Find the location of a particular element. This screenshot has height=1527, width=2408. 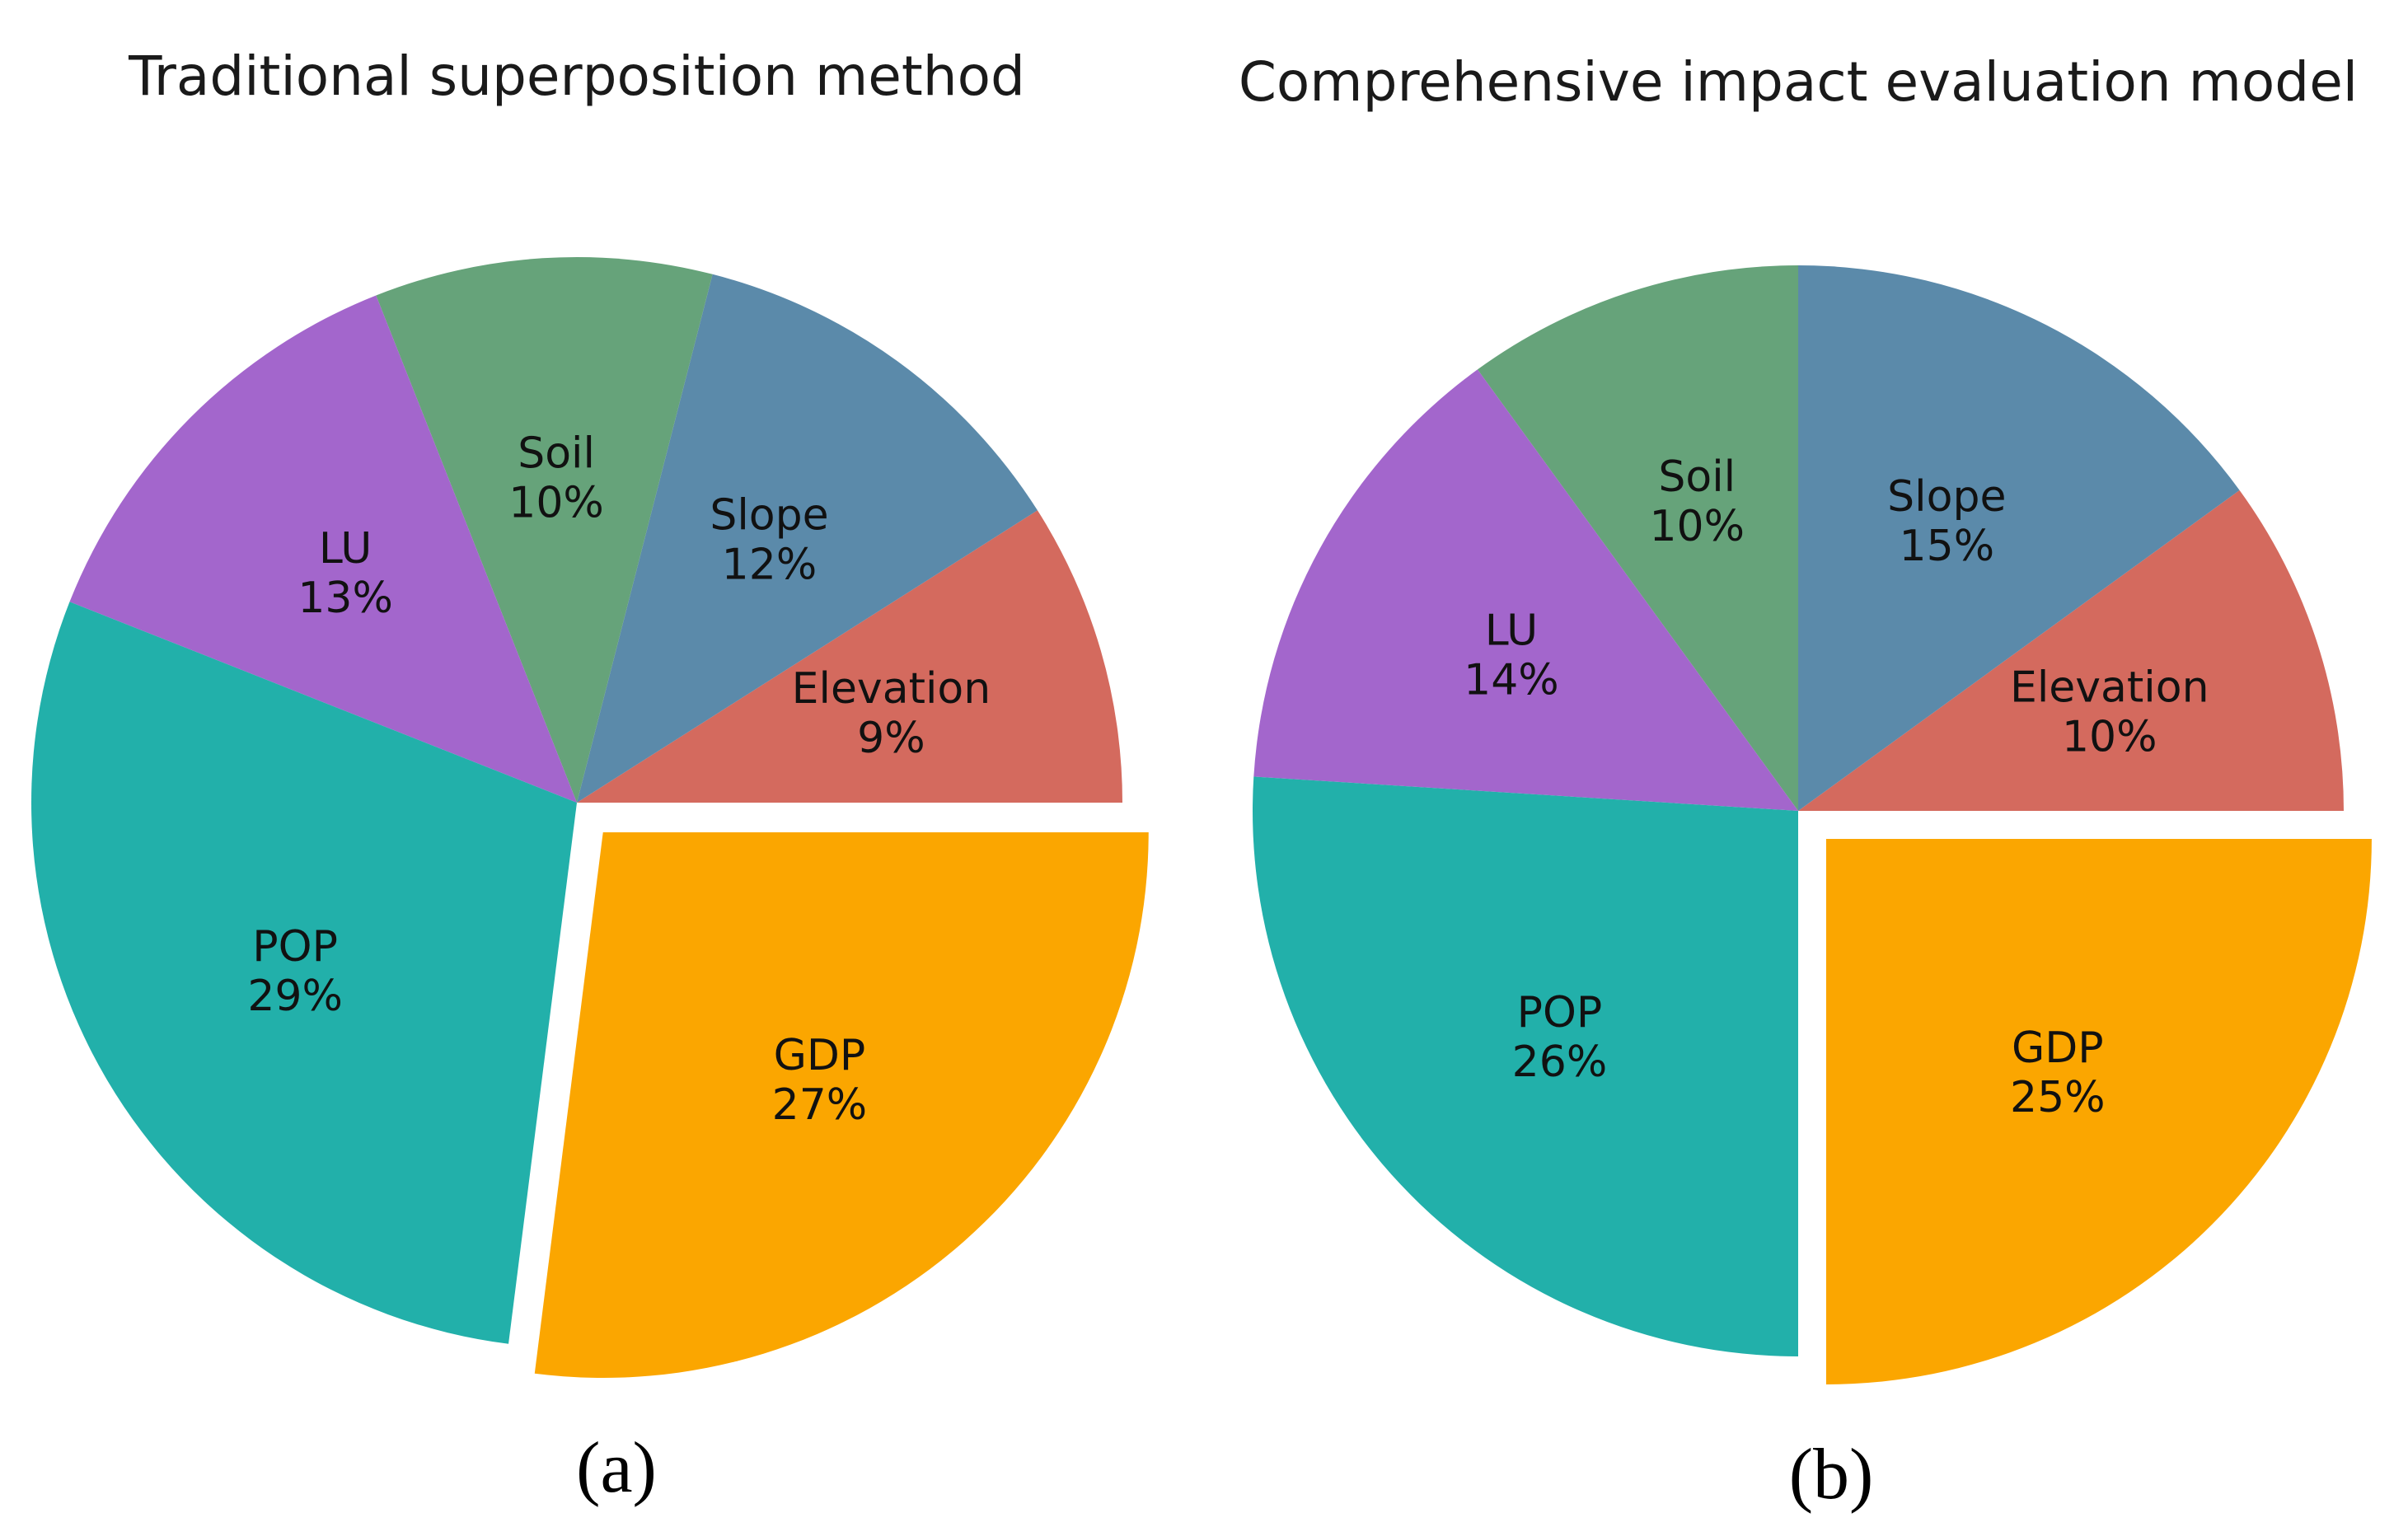

pie-label-pct-a-gdp: 27% is located at coordinates (820, 1105).